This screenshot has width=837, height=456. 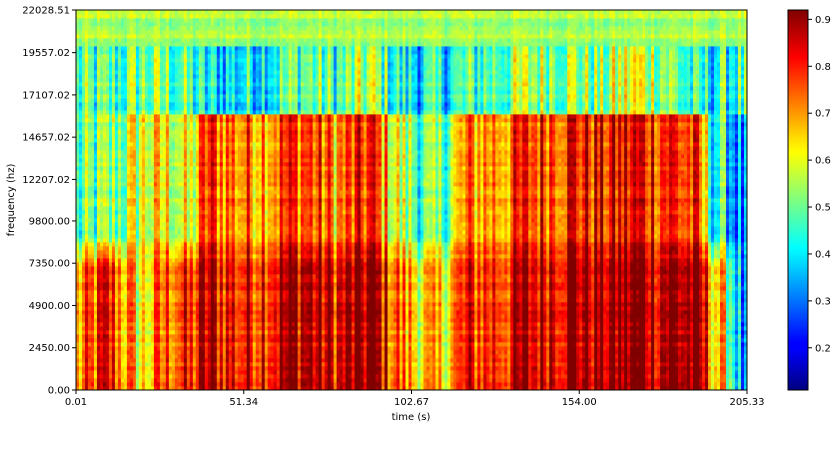 I want to click on x-tick-label: 102.67, so click(x=411, y=402).